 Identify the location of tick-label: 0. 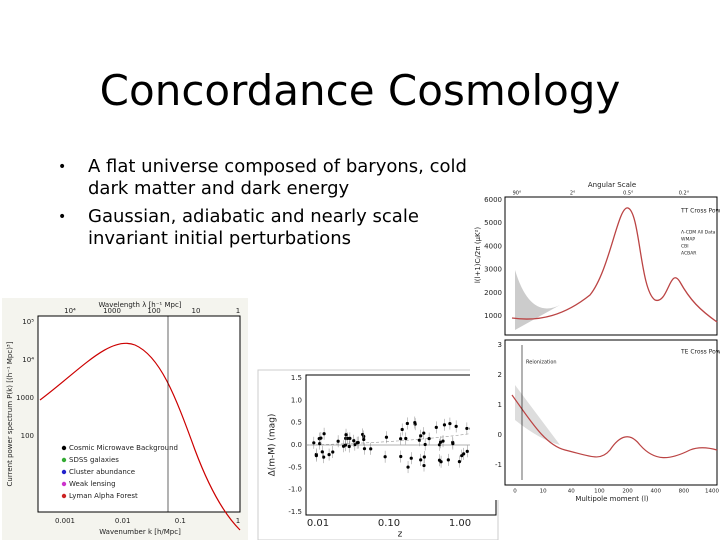
(515, 492).